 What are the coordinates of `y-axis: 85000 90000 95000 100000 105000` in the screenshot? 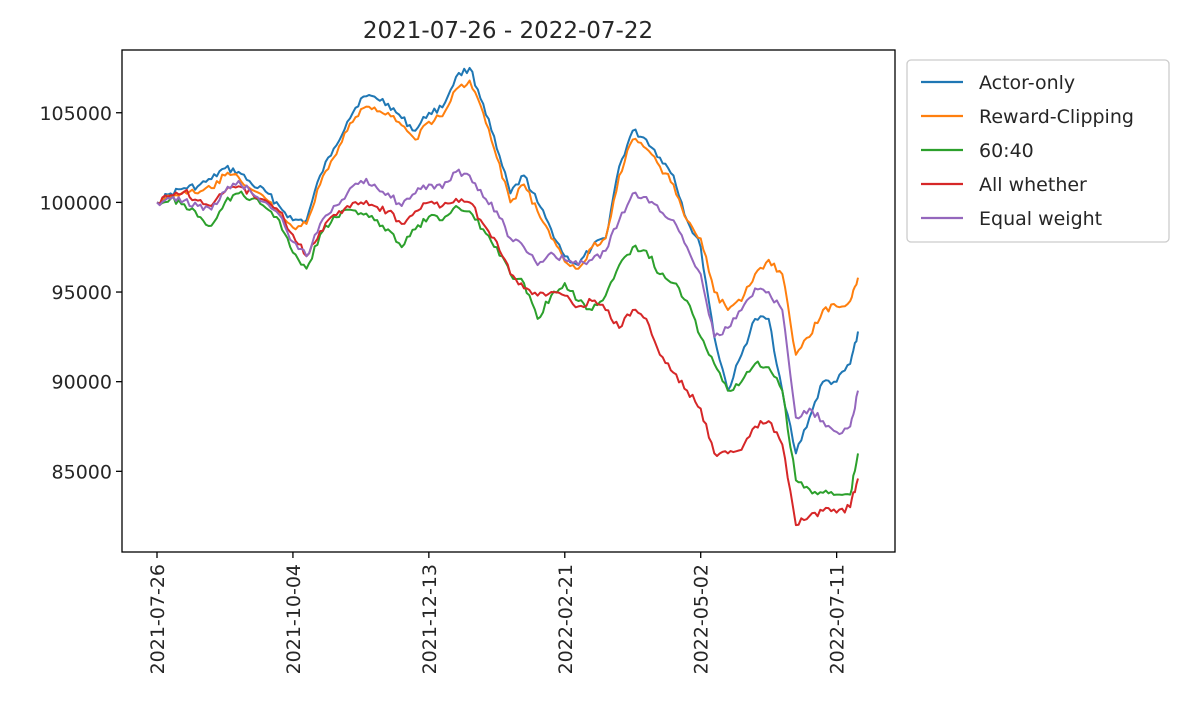 It's located at (80, 293).